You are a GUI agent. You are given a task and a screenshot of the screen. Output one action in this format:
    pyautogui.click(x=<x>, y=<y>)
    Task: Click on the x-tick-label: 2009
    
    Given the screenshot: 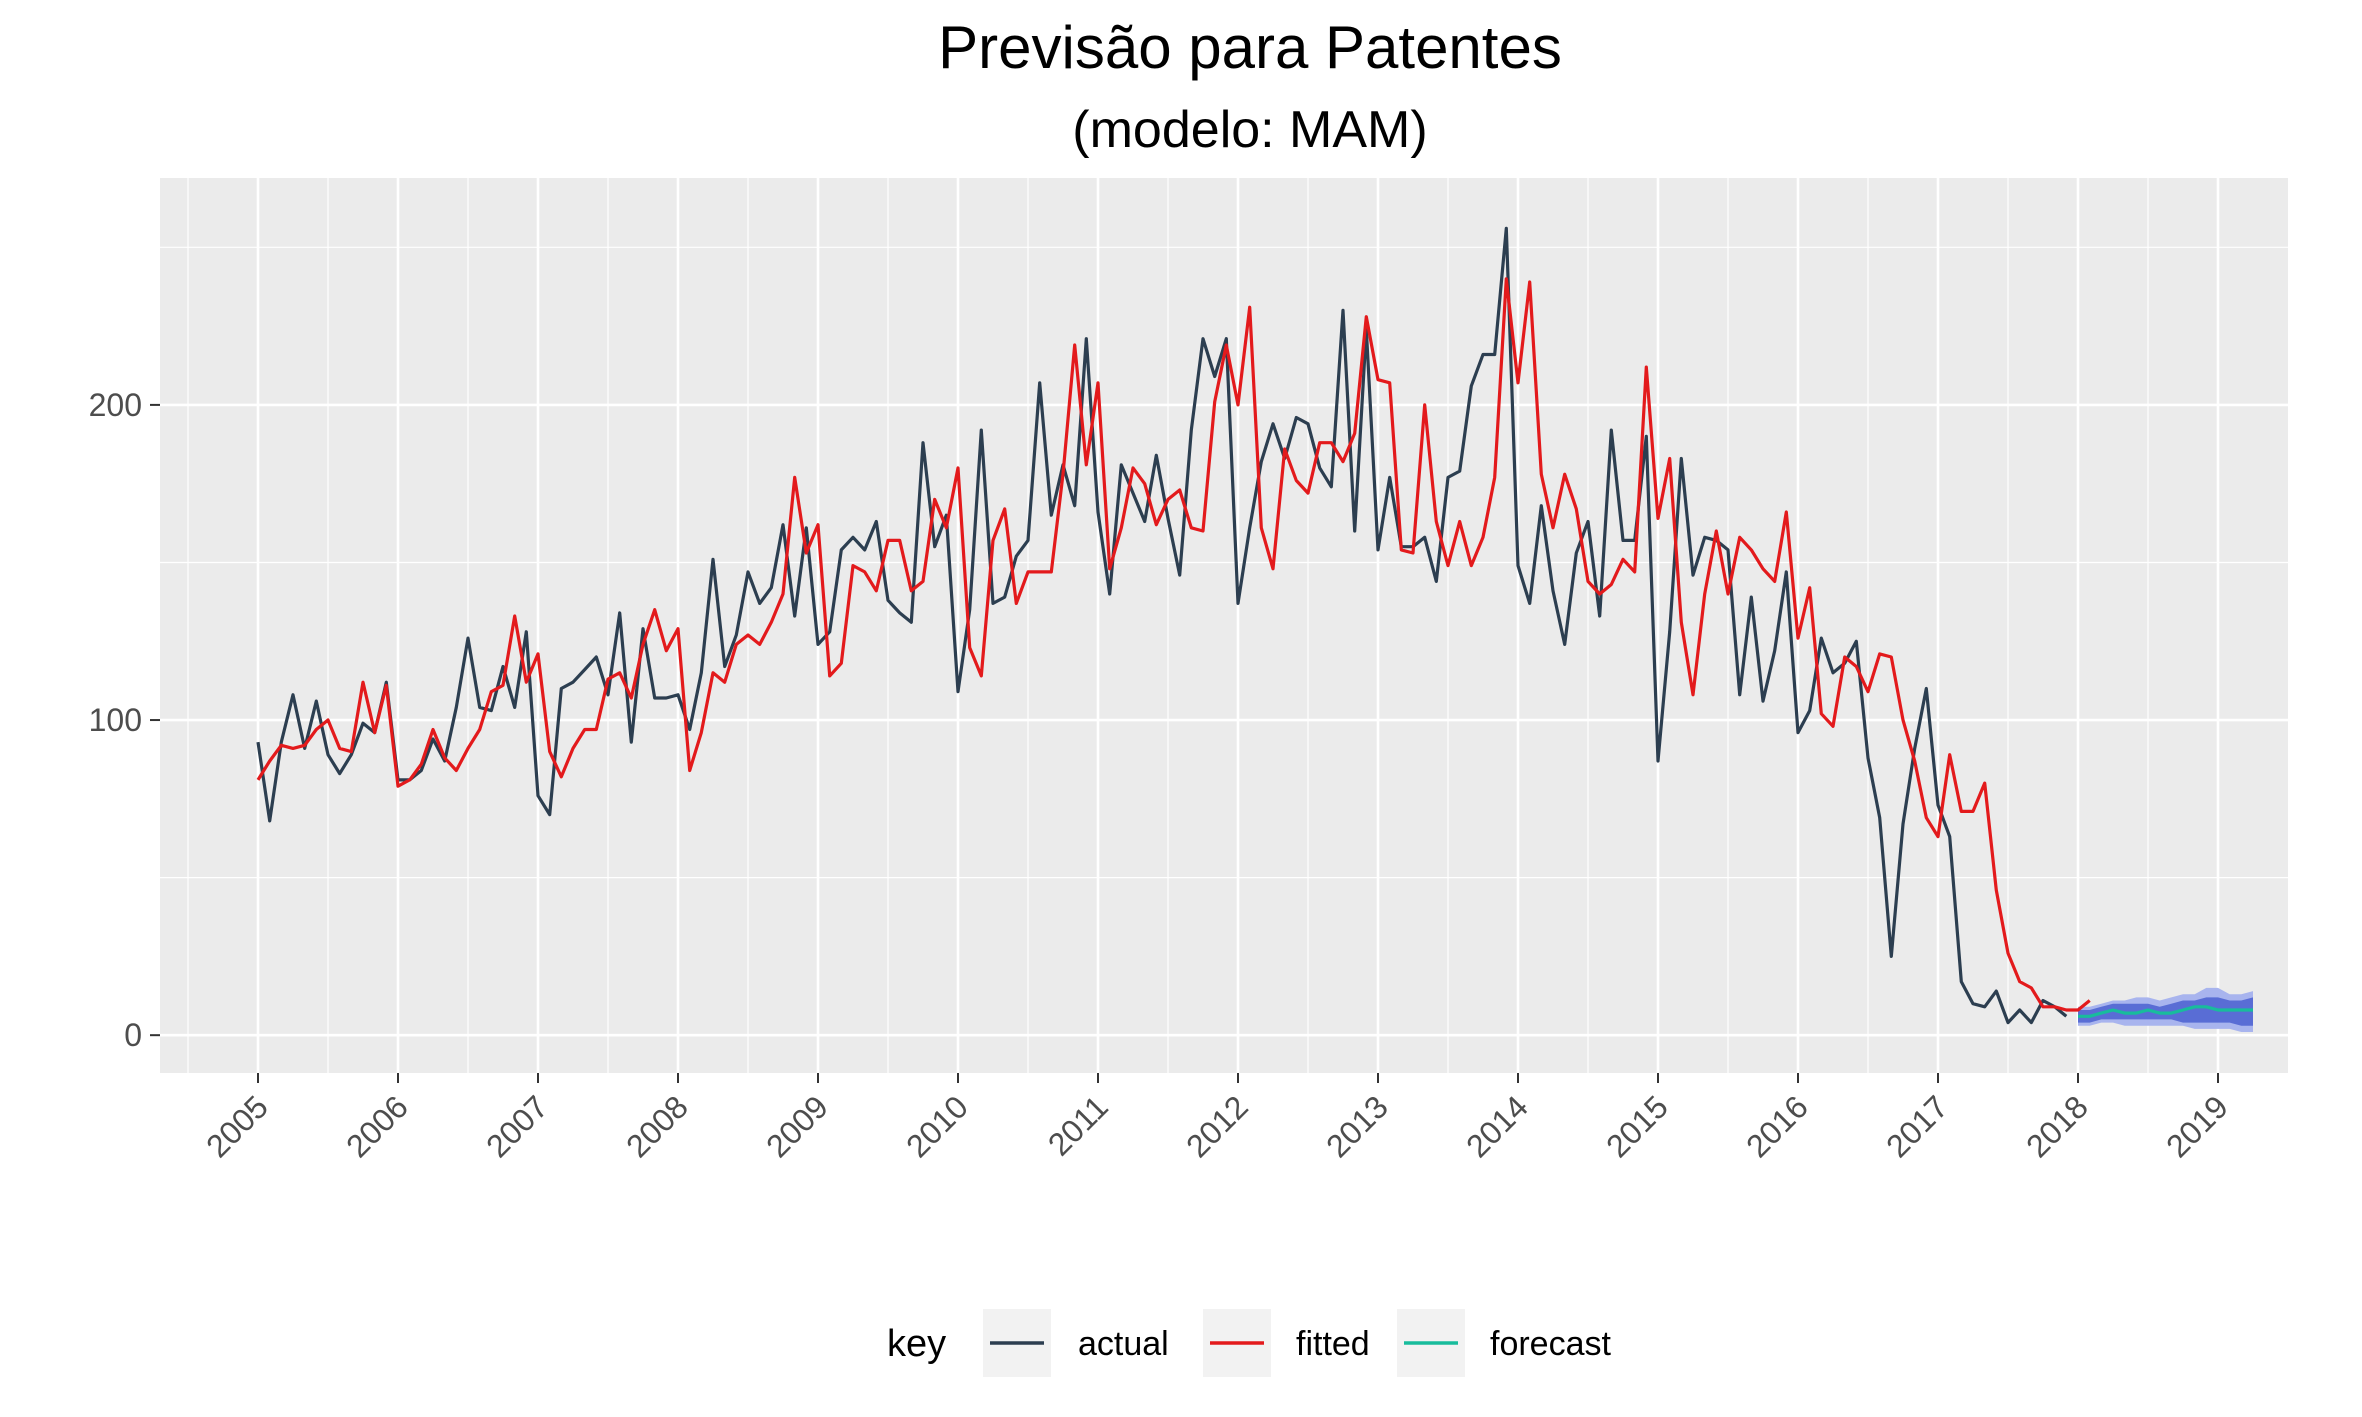 What is the action you would take?
    pyautogui.click(x=797, y=1126)
    